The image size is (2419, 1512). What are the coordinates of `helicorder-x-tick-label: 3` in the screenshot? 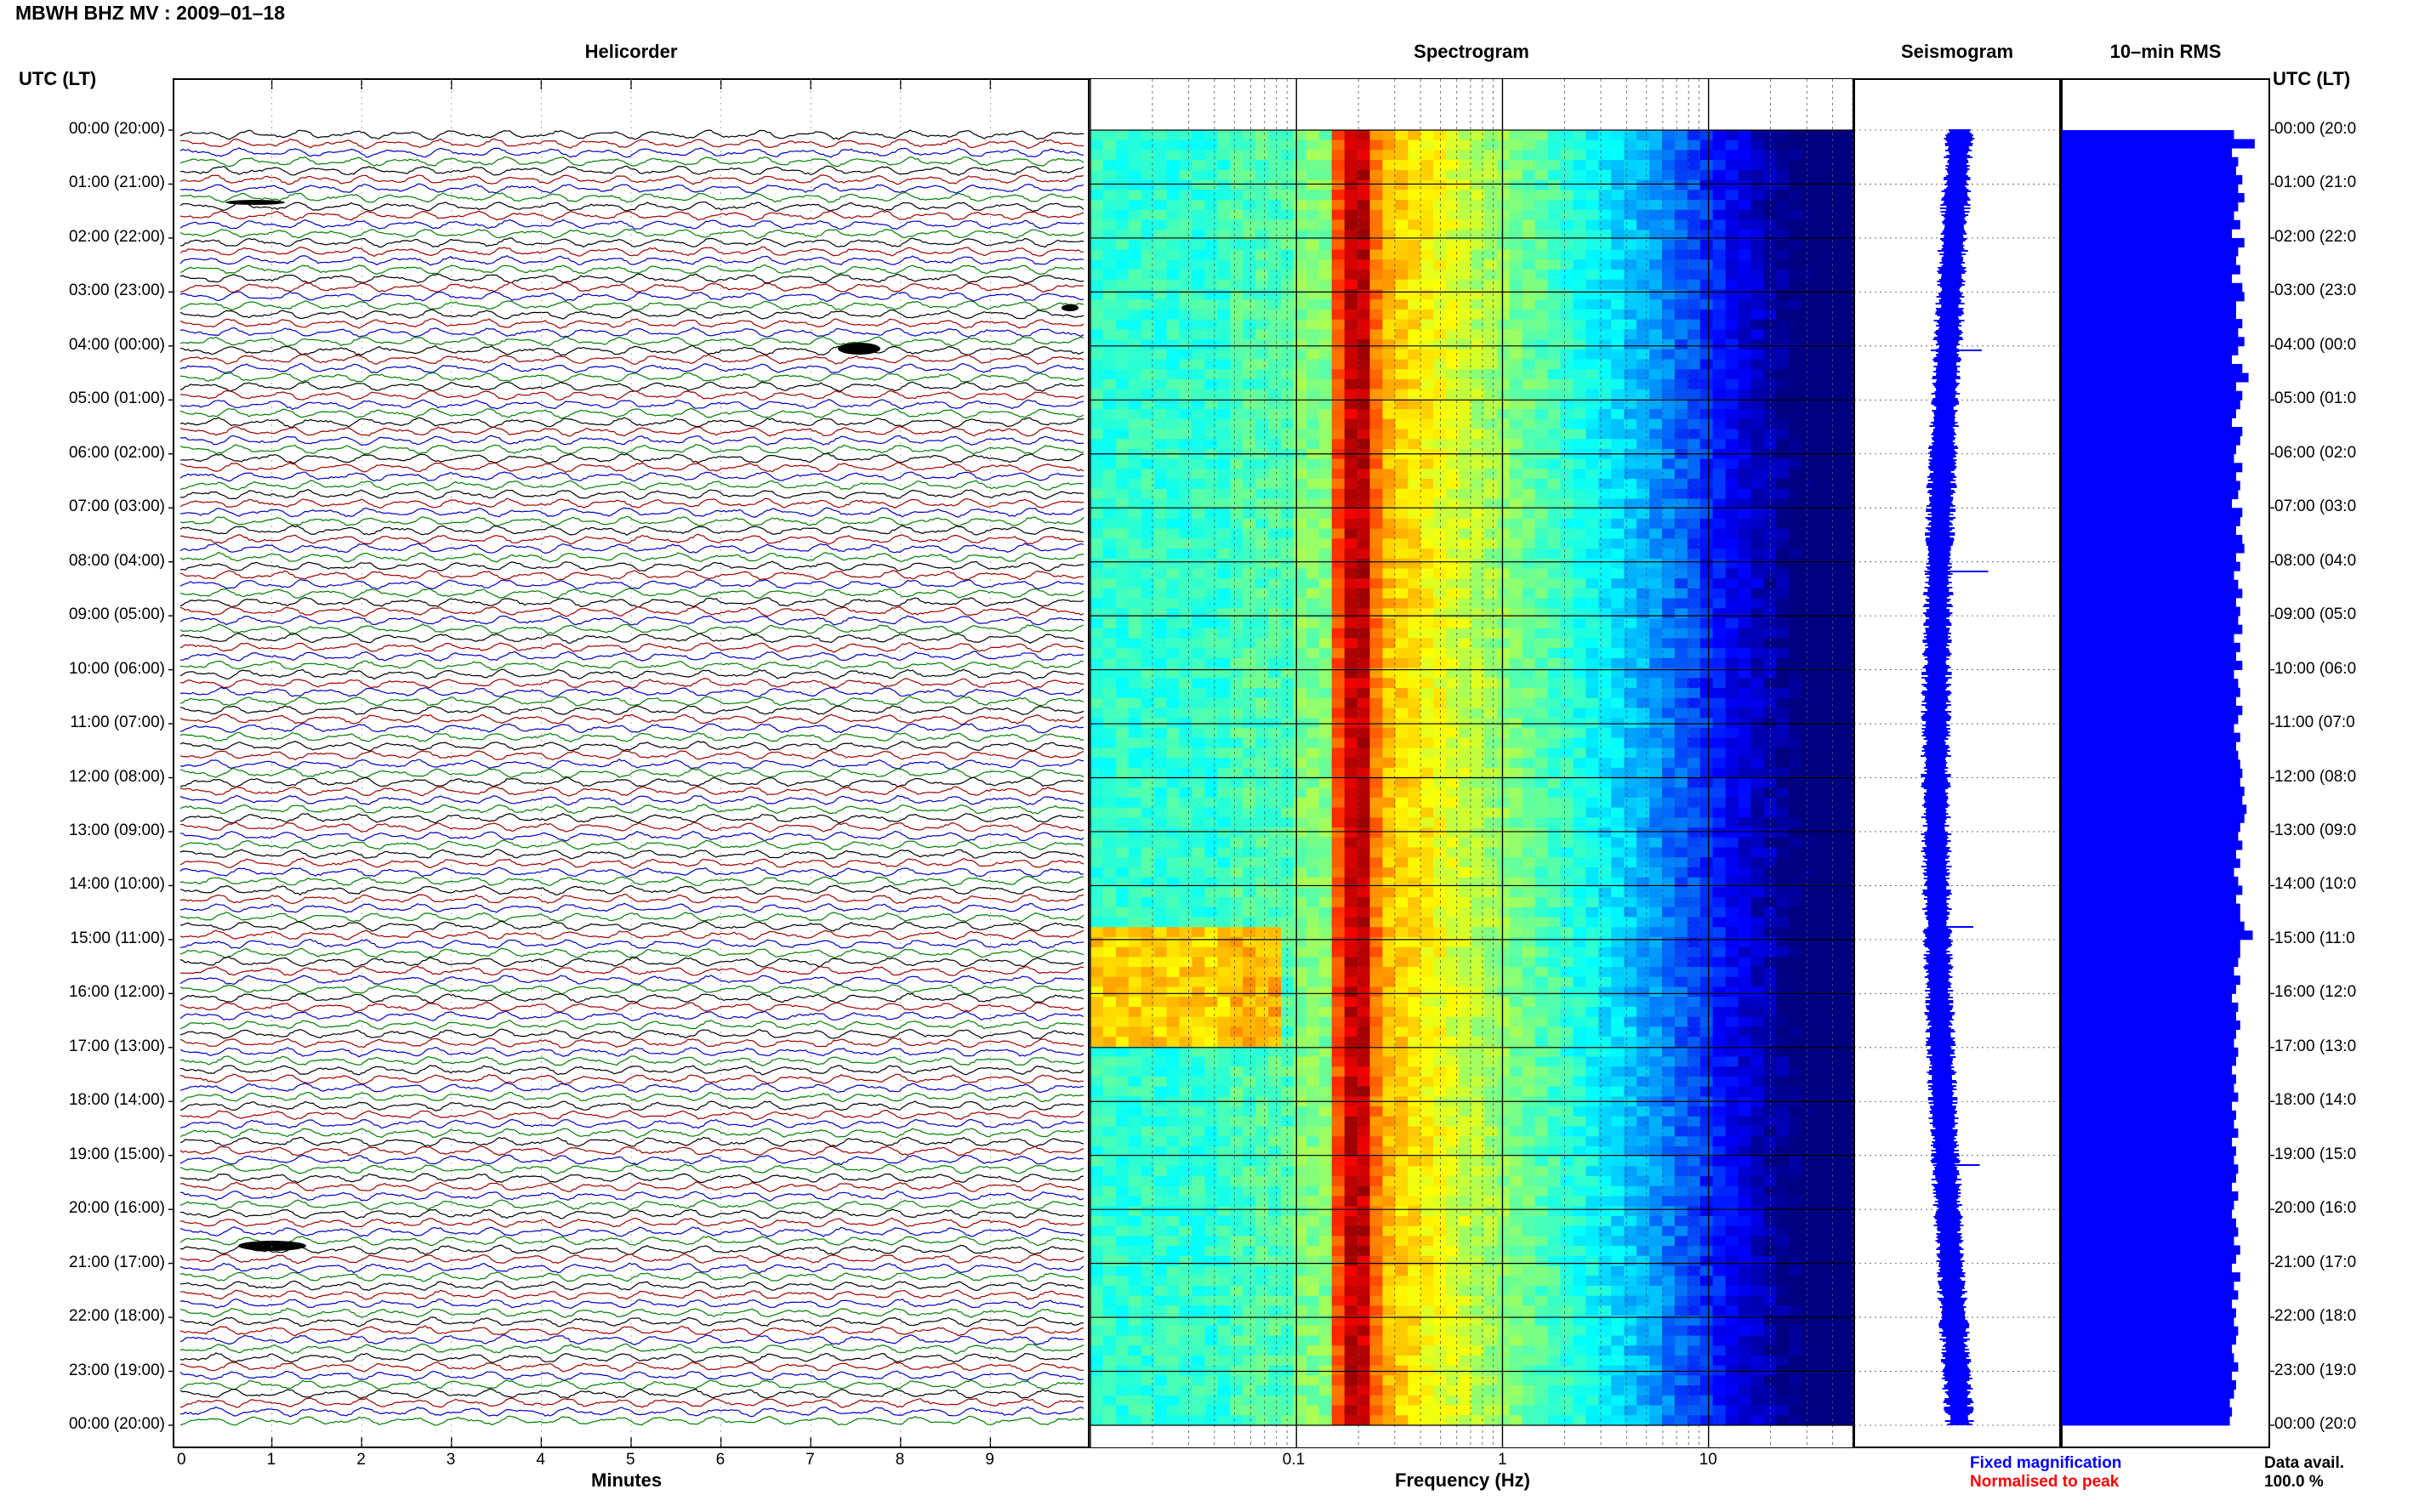 It's located at (451, 1460).